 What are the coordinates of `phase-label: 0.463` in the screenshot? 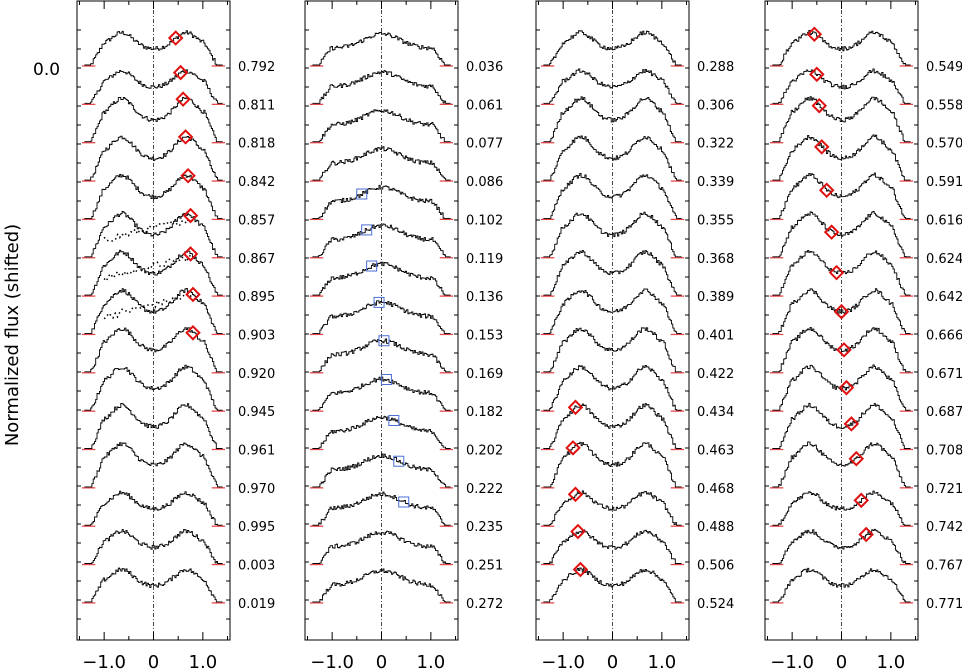 It's located at (715, 451).